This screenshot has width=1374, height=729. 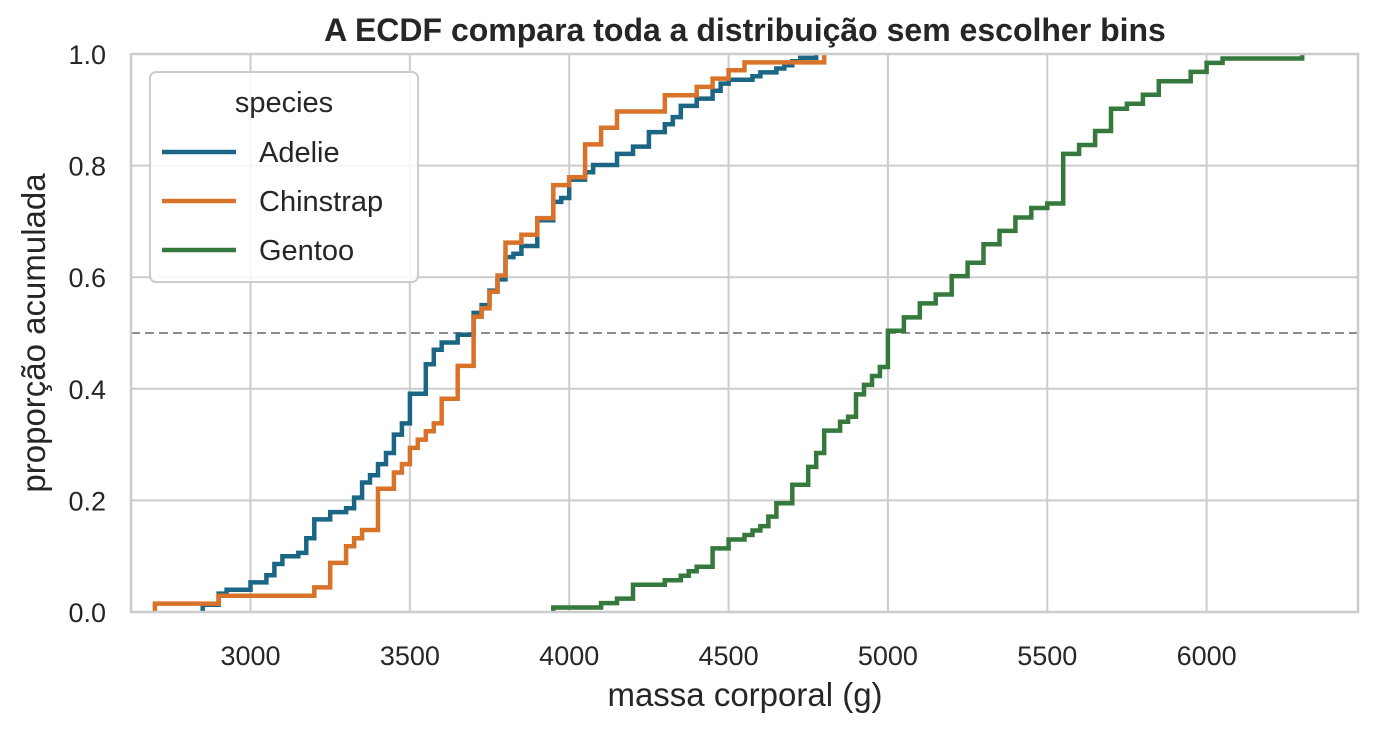 What do you see at coordinates (744, 694) in the screenshot?
I see `x-axis-label: massa corporal (g)` at bounding box center [744, 694].